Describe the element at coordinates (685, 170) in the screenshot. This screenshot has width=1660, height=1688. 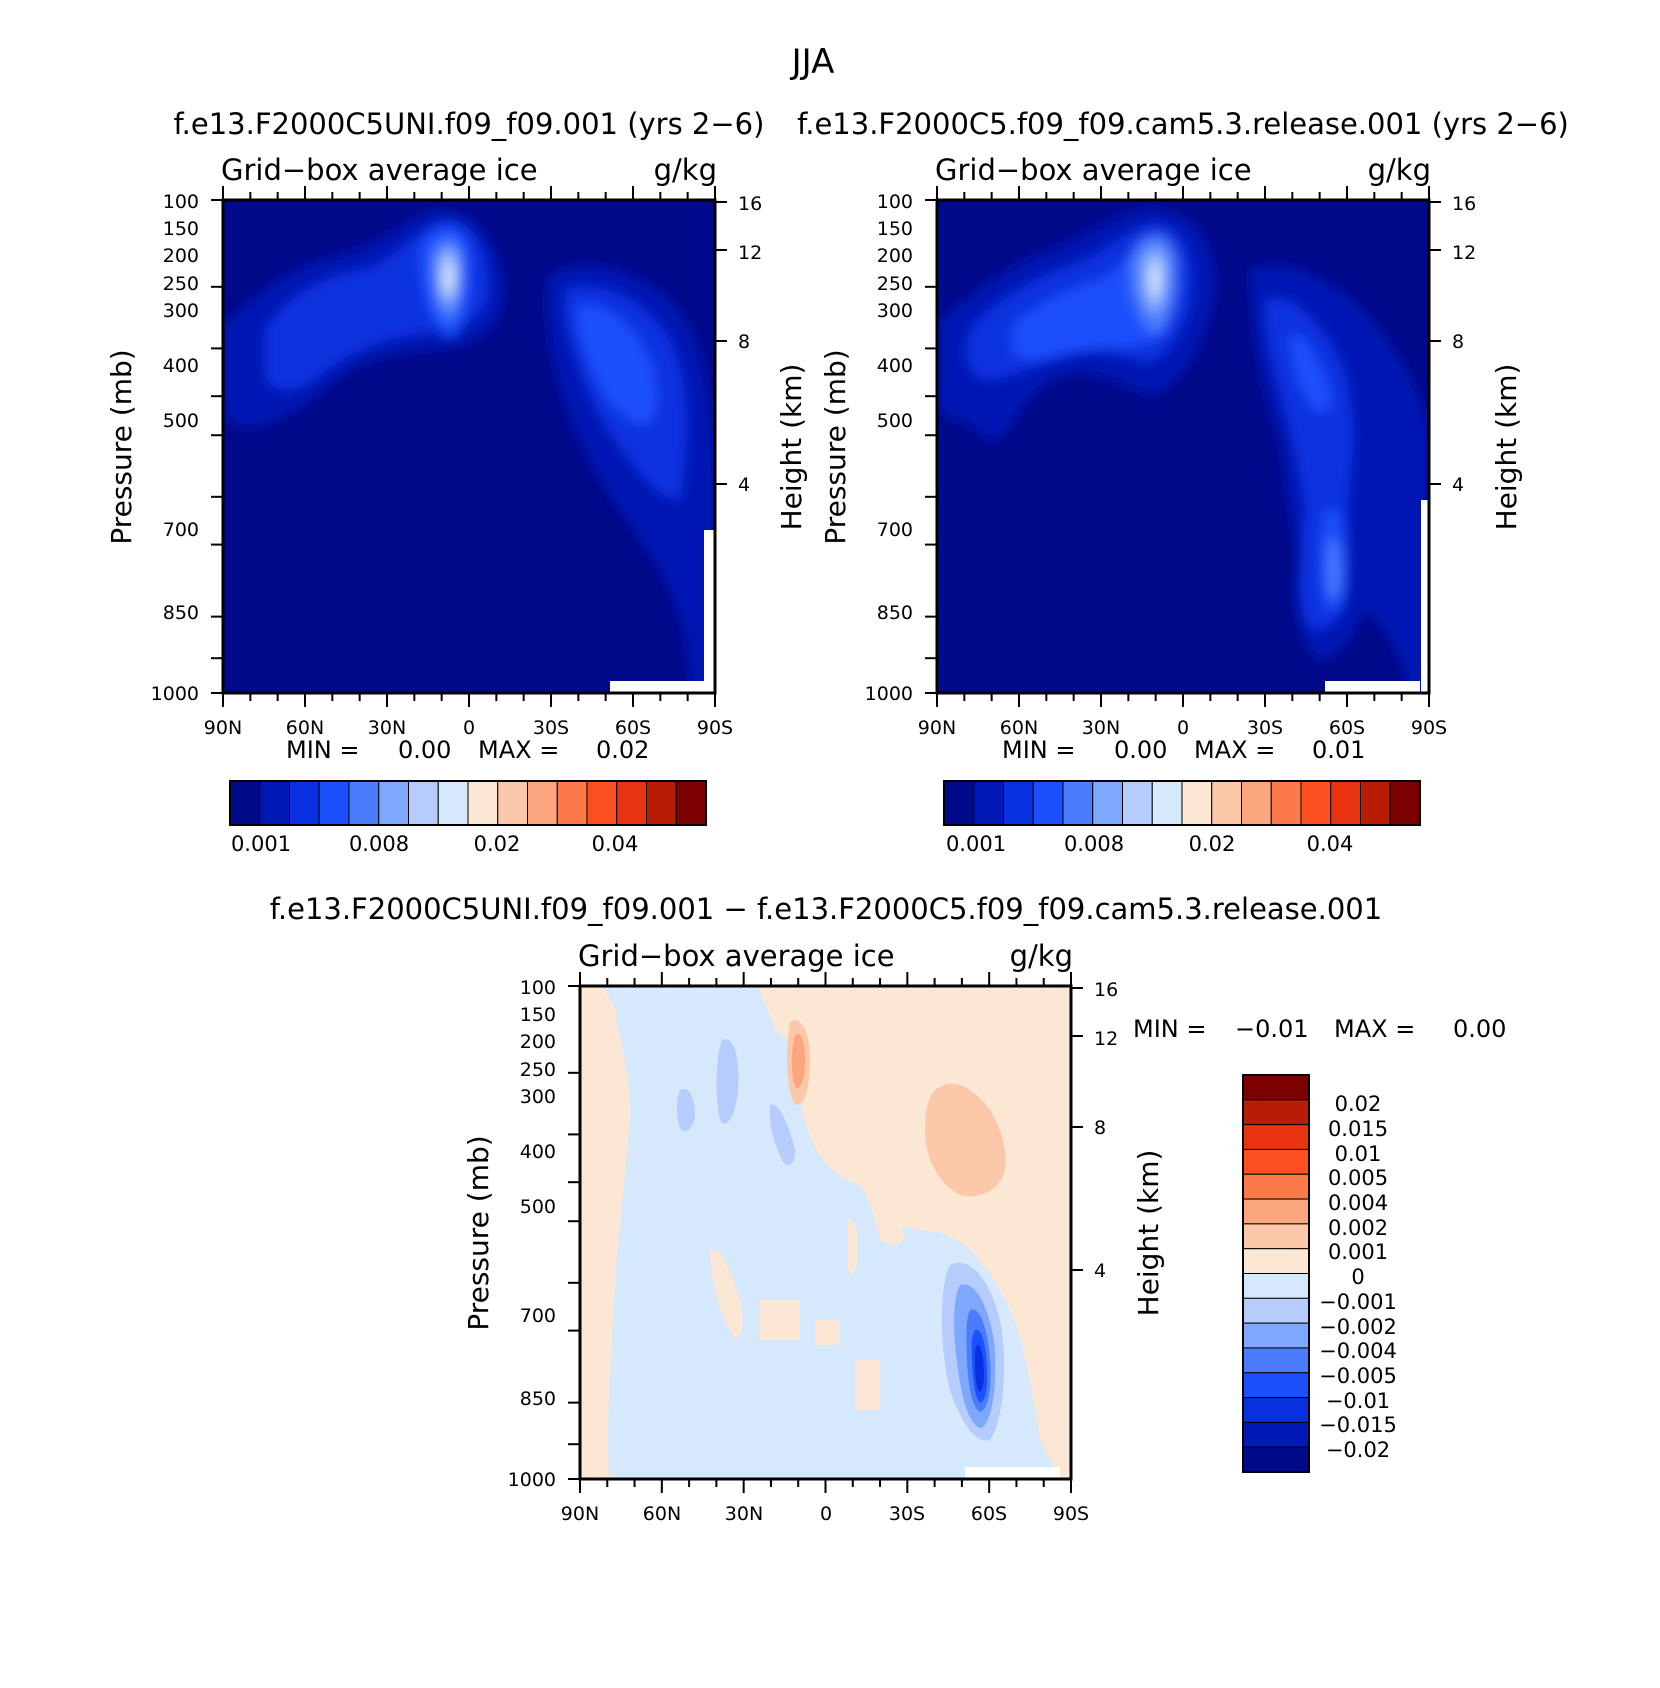
I see `panel-a-units: g/kg` at that location.